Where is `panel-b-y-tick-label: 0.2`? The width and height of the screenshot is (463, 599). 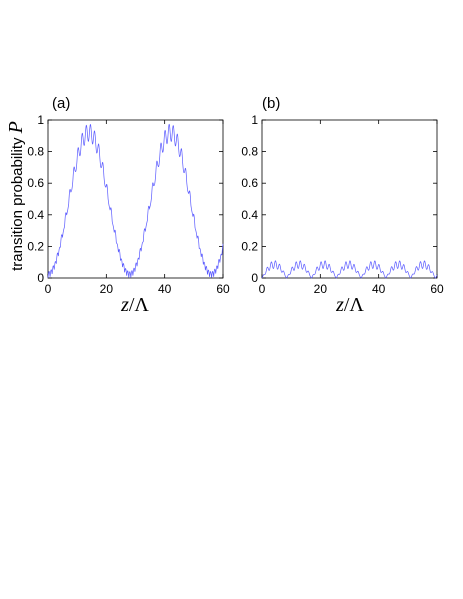
panel-b-y-tick-label: 0.2 is located at coordinates (249, 246).